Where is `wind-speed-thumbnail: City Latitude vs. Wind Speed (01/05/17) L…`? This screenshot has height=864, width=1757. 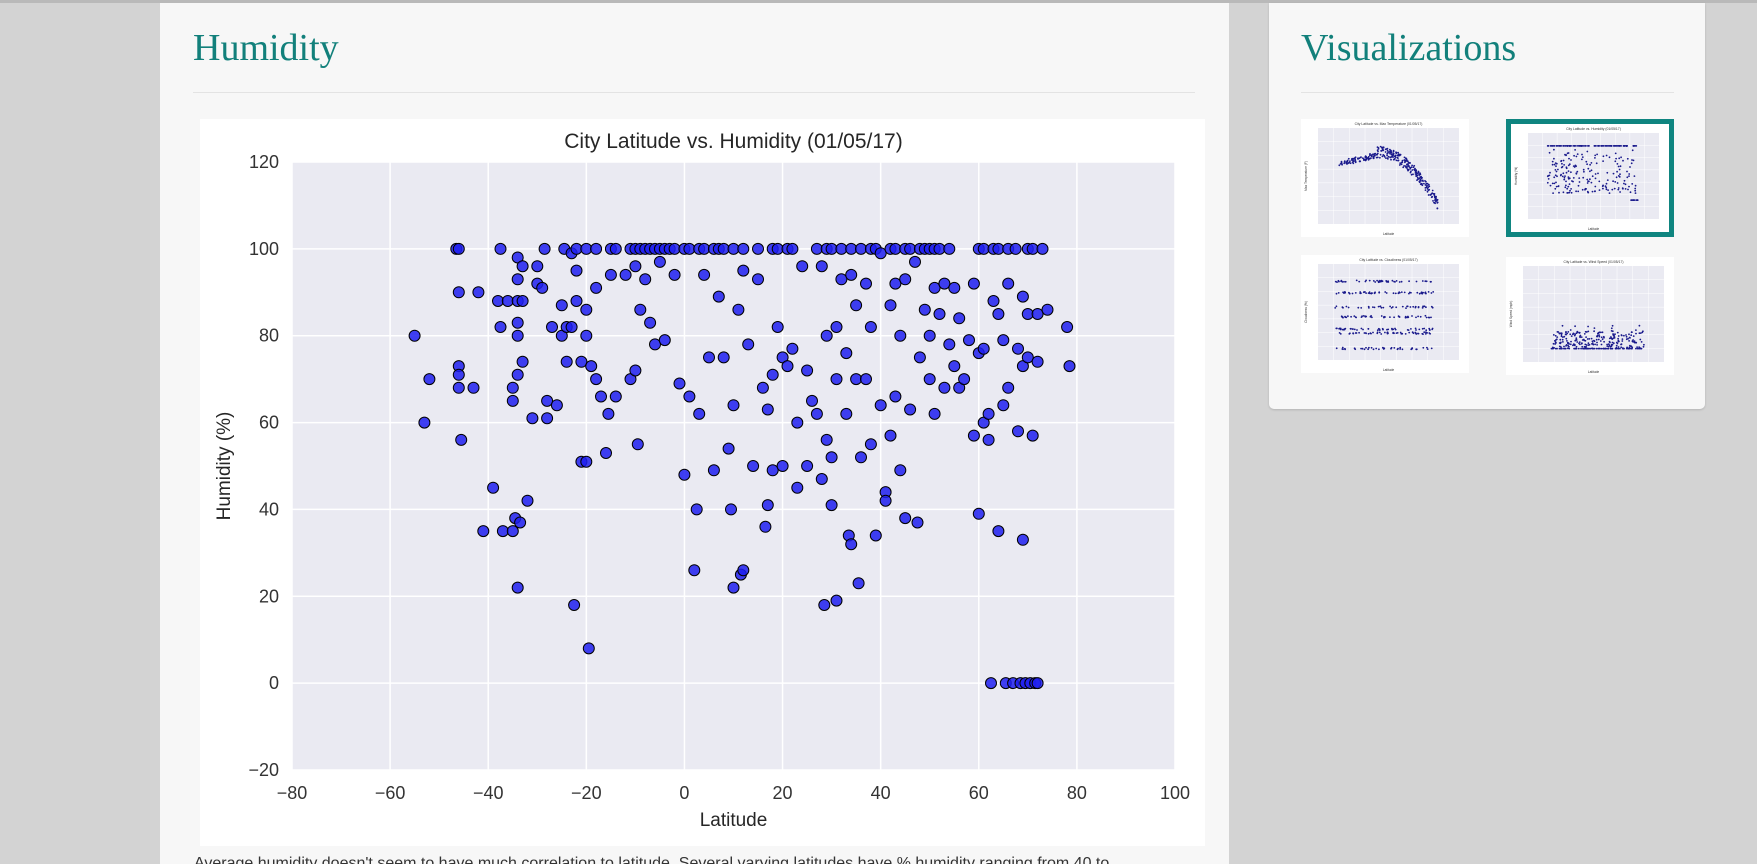
wind-speed-thumbnail: City Latitude vs. Wind Speed (01/05/17) L… is located at coordinates (1590, 316).